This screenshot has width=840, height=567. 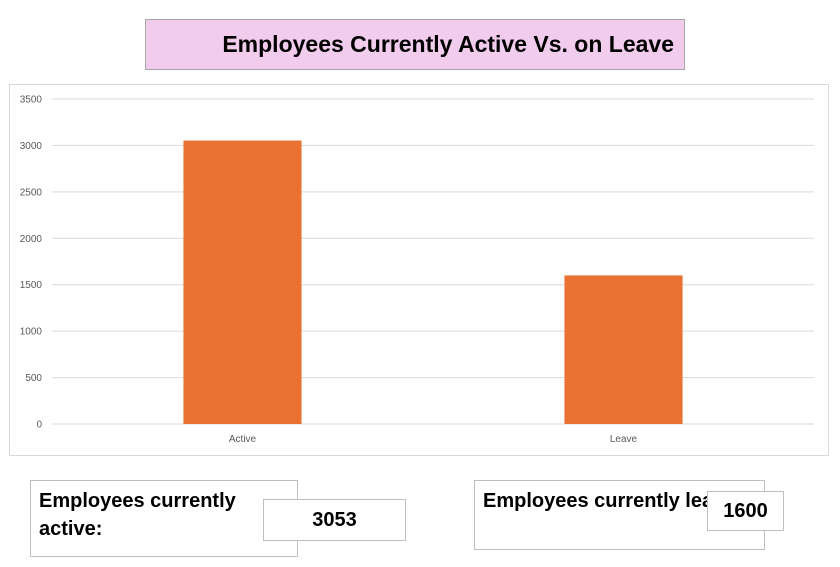 I want to click on chart-title-box: Employees Currently Active Vs. on Leave, so click(x=415, y=44).